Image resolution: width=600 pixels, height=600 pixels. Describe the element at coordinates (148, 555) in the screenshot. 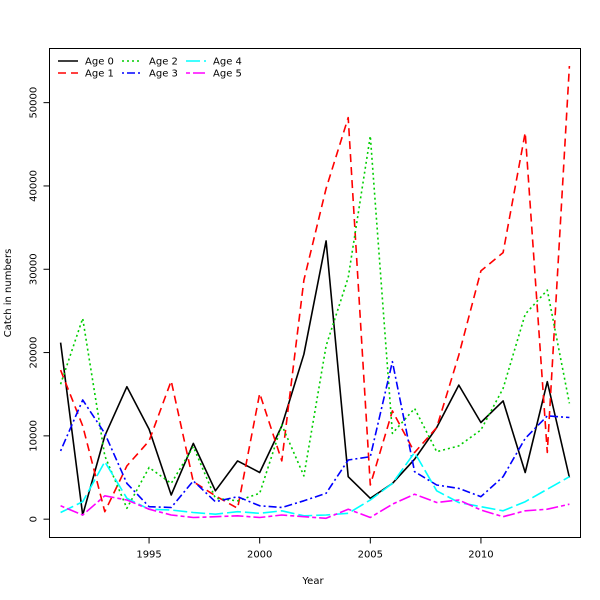

I see `x-tick-label: 1995` at that location.